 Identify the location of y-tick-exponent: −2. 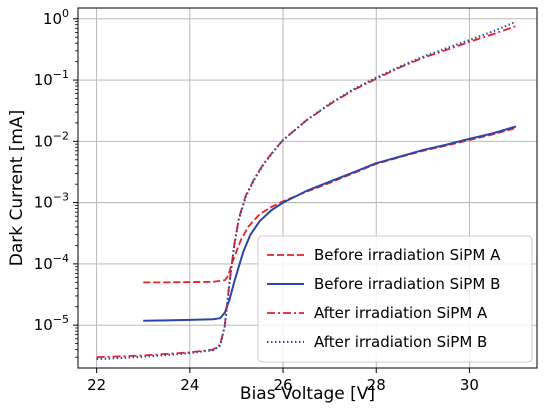
(61, 135).